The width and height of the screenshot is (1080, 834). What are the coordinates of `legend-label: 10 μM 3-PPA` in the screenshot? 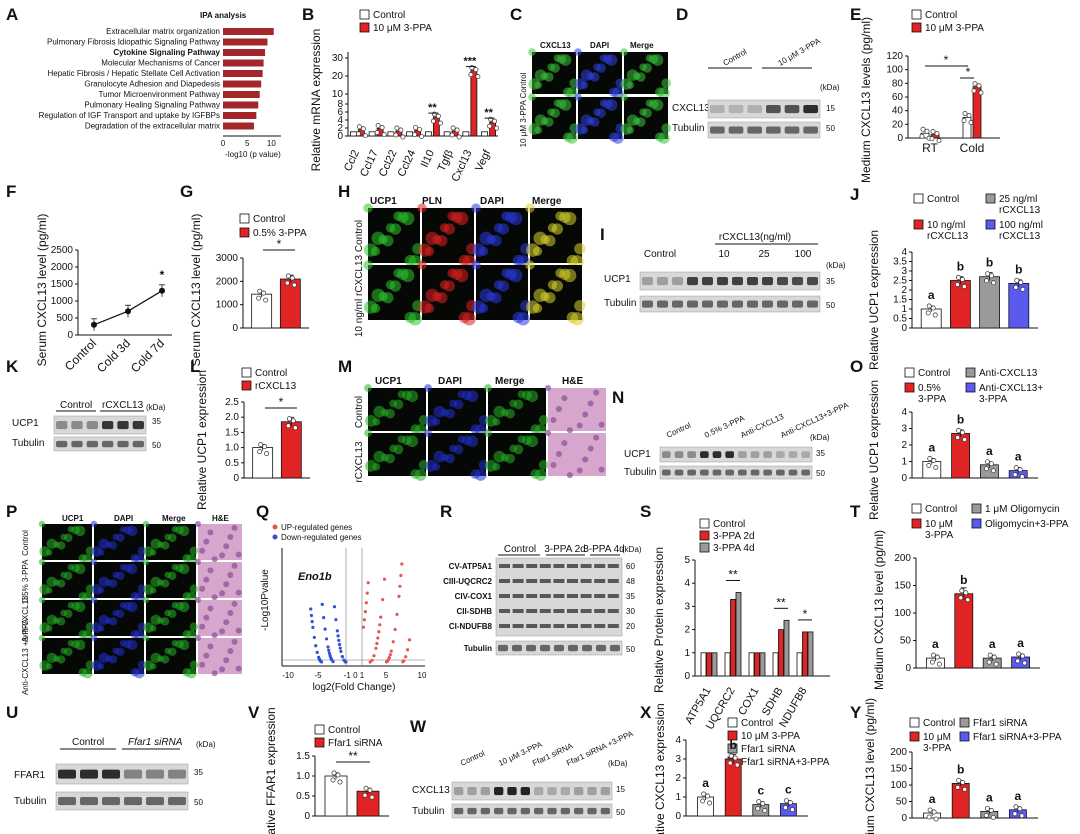 It's located at (402, 28).